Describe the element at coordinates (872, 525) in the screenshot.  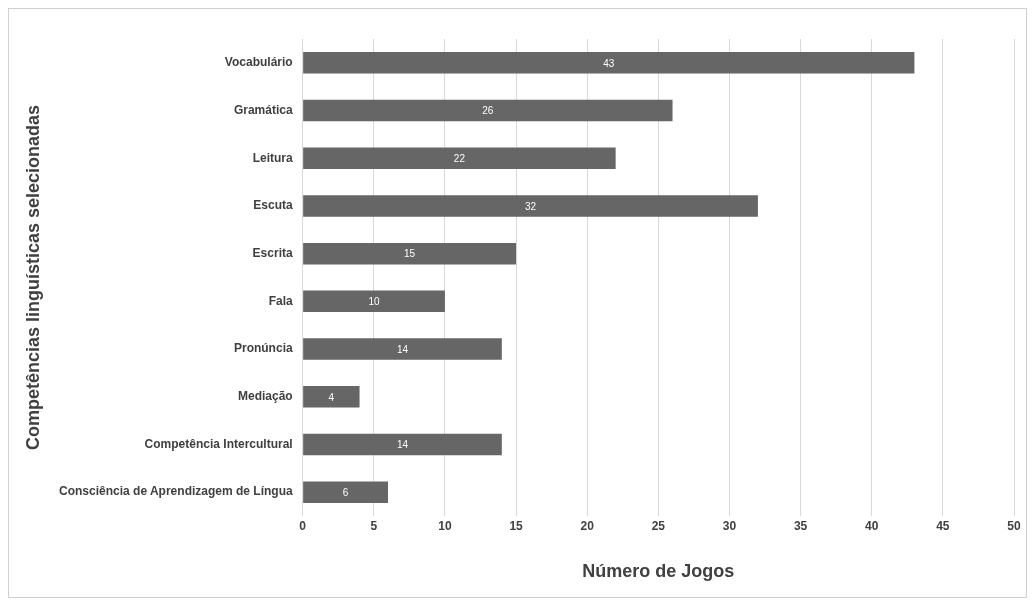
I see `x-tick-label: 40` at that location.